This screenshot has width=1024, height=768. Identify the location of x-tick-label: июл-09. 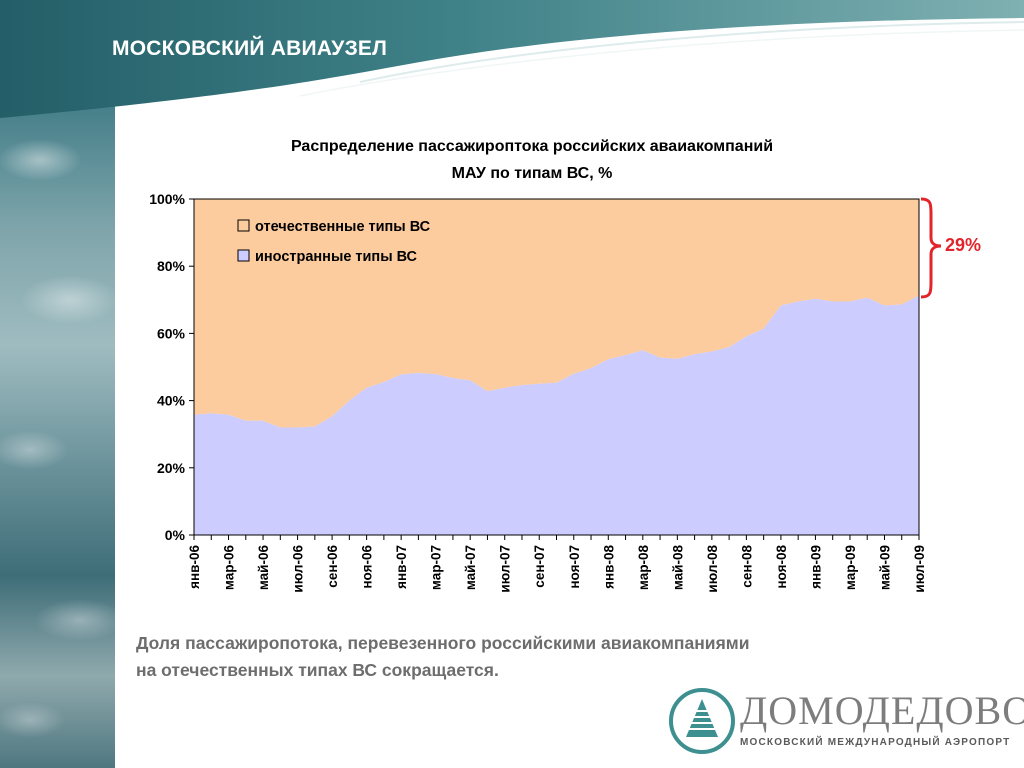
(919, 569).